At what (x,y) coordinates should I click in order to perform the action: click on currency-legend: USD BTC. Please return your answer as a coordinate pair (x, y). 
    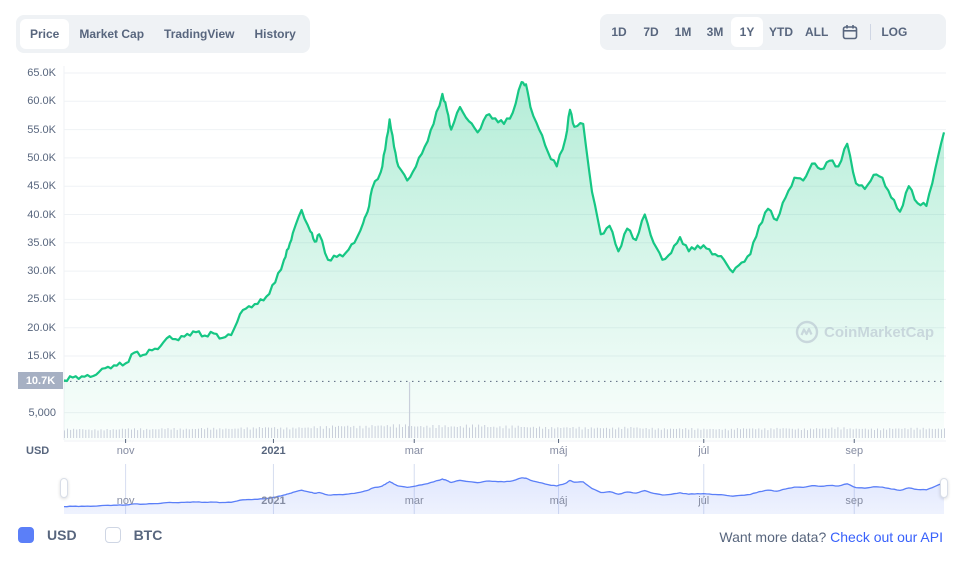
    Looking at the image, I should click on (104, 535).